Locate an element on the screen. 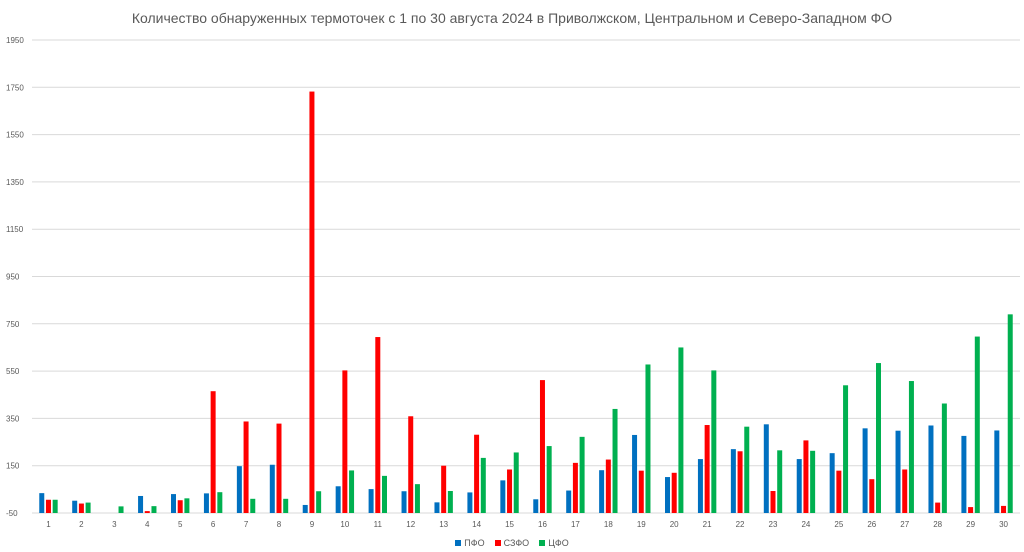 The width and height of the screenshot is (1024, 552). y-tick-label: 1950 is located at coordinates (15, 40).